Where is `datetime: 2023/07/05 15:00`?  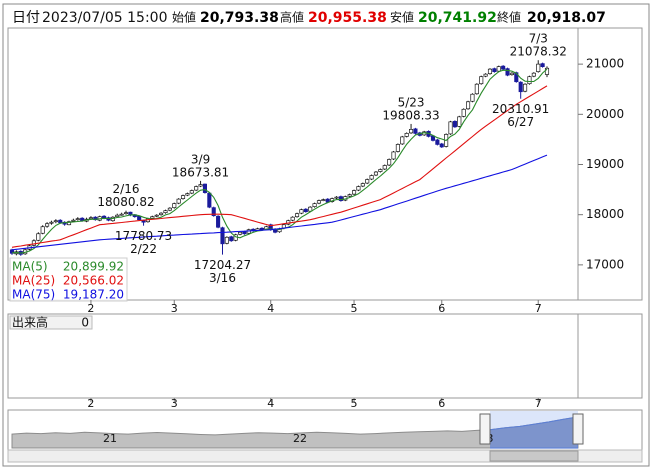 datetime: 2023/07/05 15:00 is located at coordinates (105, 18).